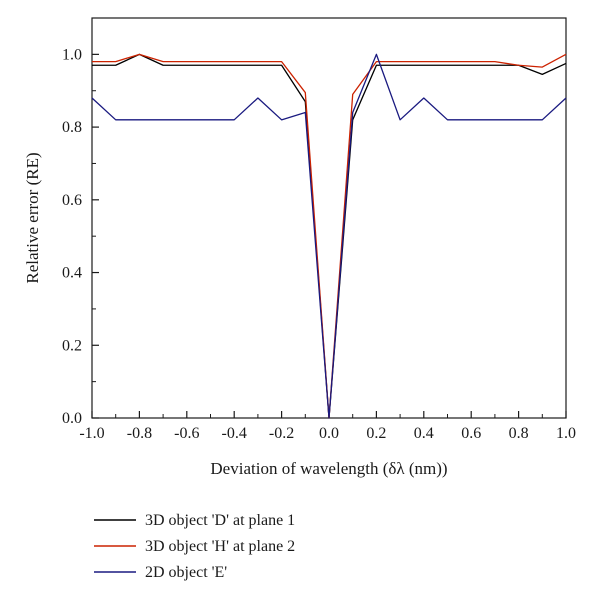  What do you see at coordinates (91, 433) in the screenshot?
I see `x-tick-label: -1.0` at bounding box center [91, 433].